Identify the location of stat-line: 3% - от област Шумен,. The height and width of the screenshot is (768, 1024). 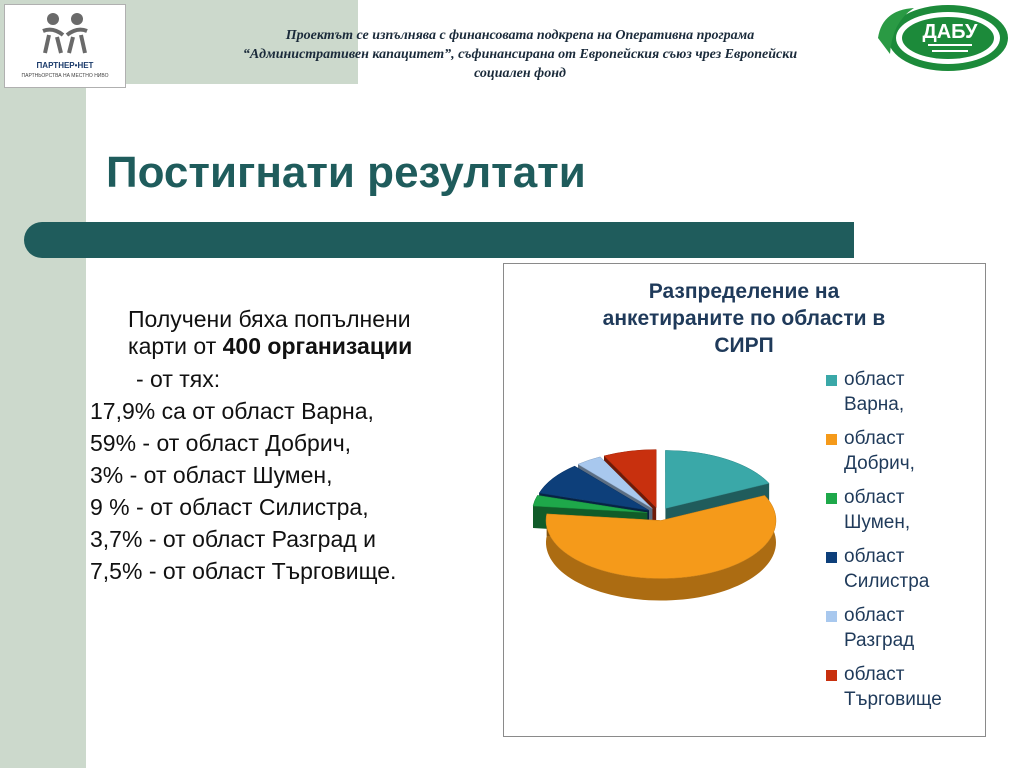
(211, 475).